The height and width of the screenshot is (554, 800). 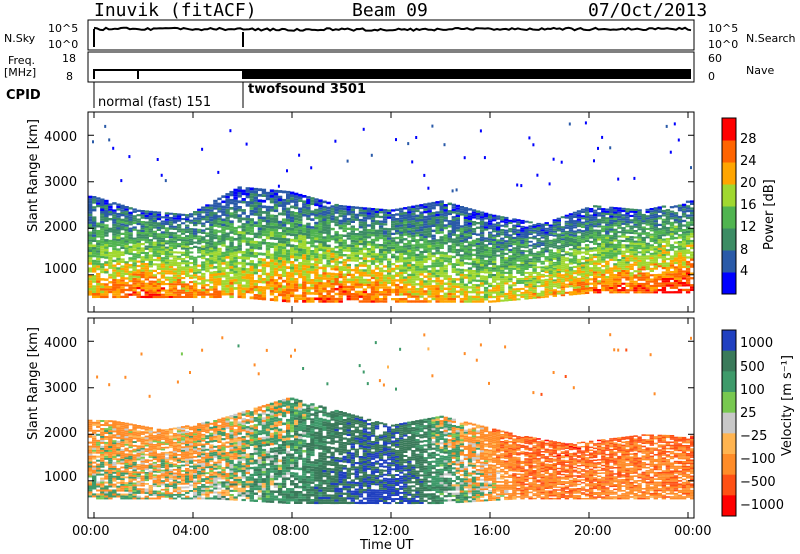 I want to click on nsky-trace, so click(x=392, y=29).